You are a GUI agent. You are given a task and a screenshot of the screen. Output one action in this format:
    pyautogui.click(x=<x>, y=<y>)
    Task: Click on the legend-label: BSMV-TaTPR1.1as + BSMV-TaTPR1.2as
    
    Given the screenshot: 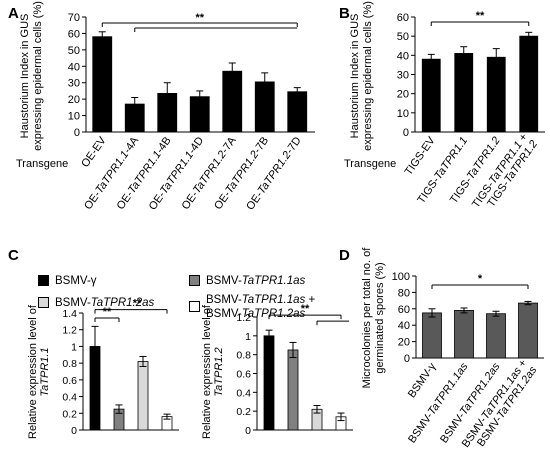 What is the action you would take?
    pyautogui.click(x=261, y=307)
    